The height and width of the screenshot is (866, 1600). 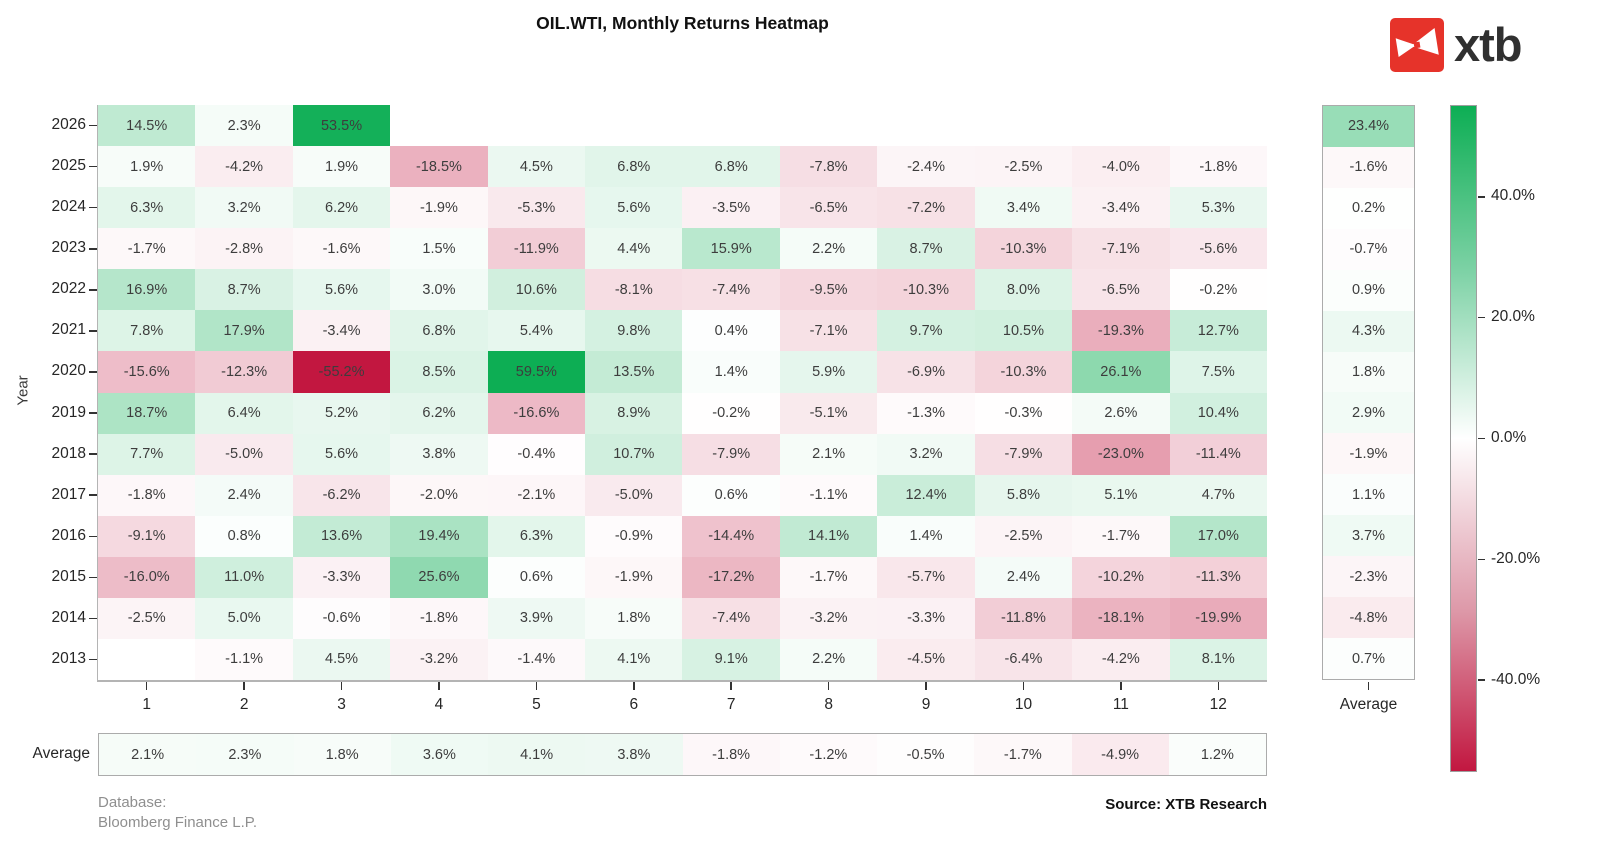 What do you see at coordinates (147, 290) in the screenshot?
I see `heatmap-cell: 16.9%` at bounding box center [147, 290].